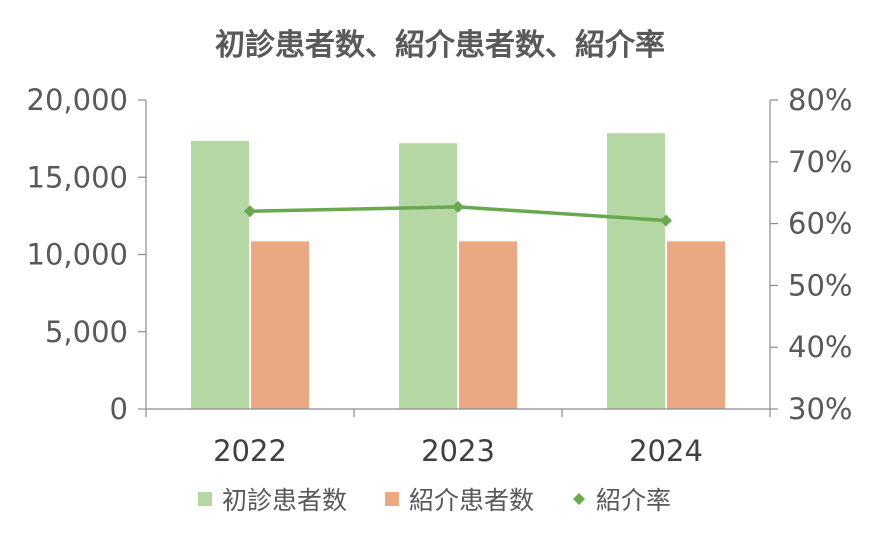 This screenshot has width=880, height=546. I want to click on legend: 初診患者数 紹介患者数 紹介率, so click(434, 500).